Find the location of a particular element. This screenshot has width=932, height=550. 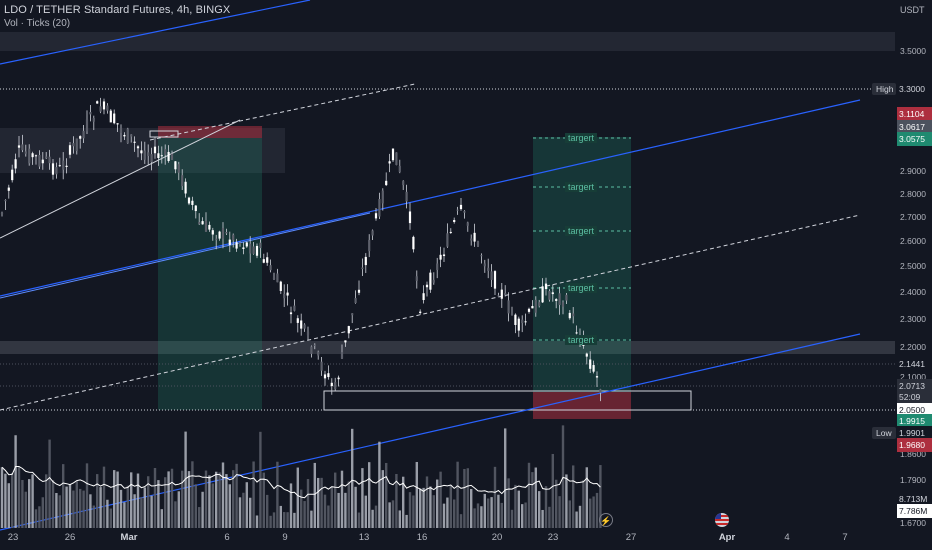

time-label: 23 is located at coordinates (13, 537).